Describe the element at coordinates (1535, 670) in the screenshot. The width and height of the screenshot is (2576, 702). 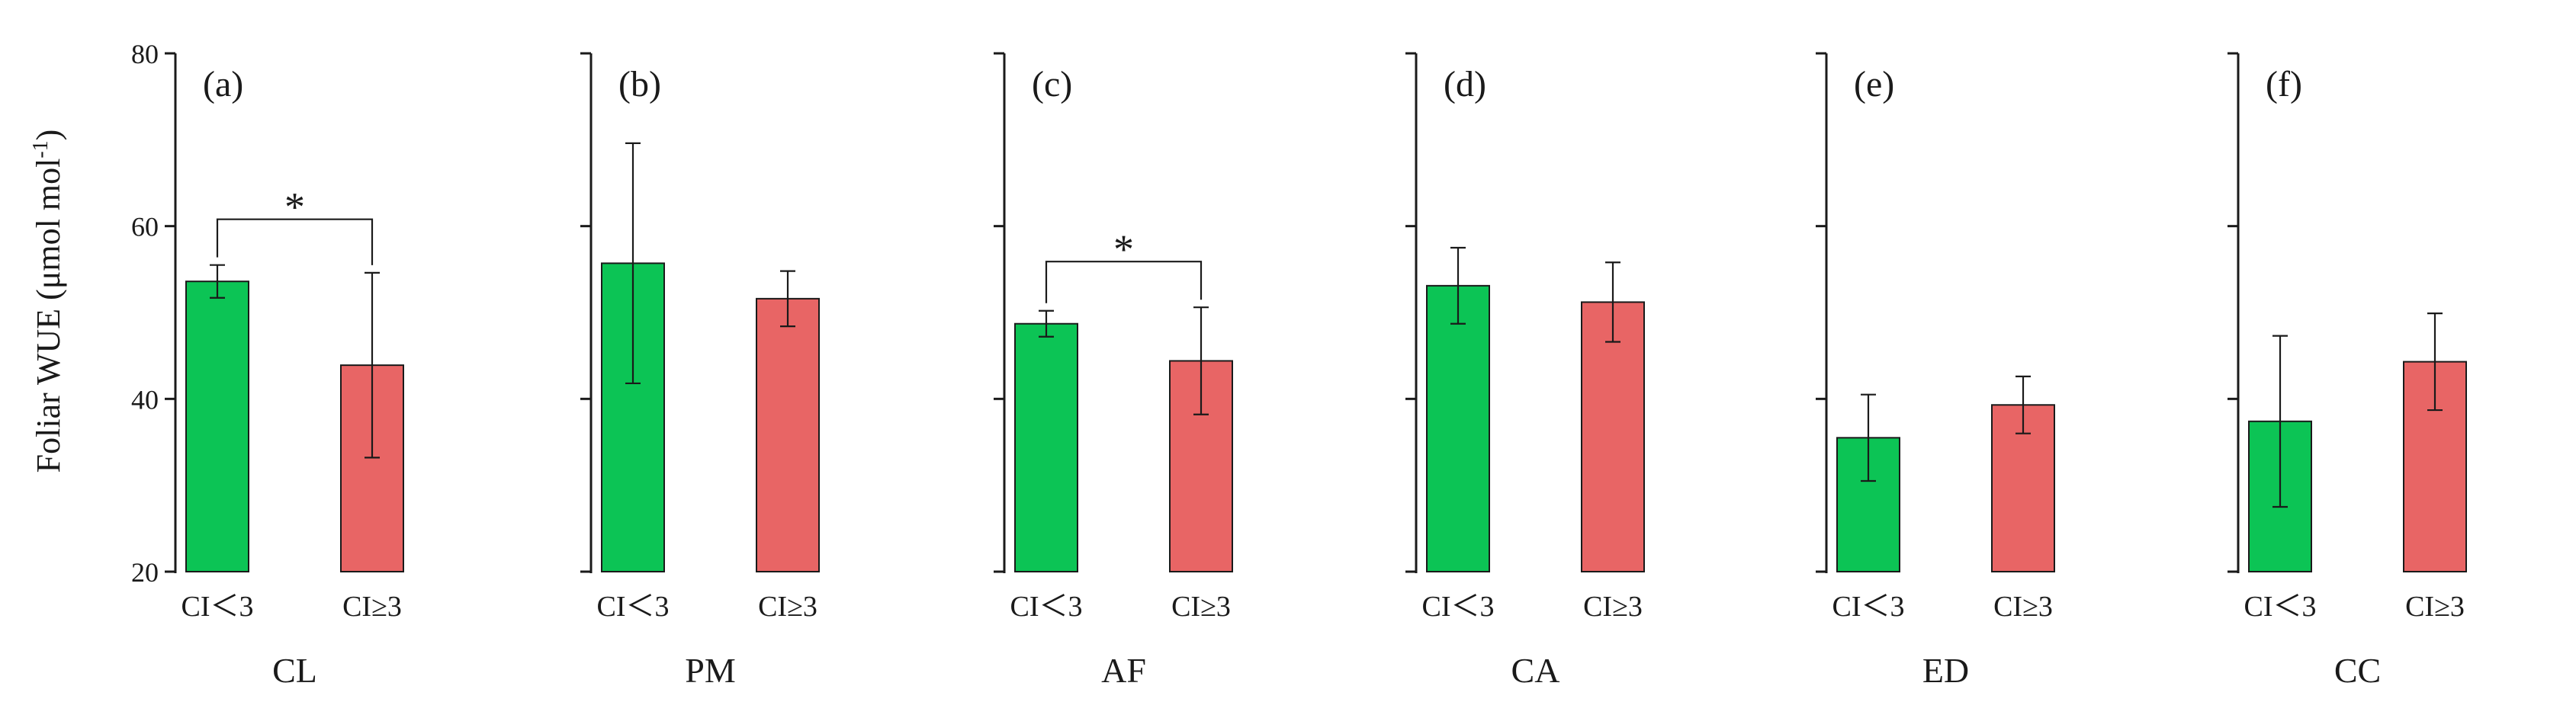
I see `group-label: CA` at that location.